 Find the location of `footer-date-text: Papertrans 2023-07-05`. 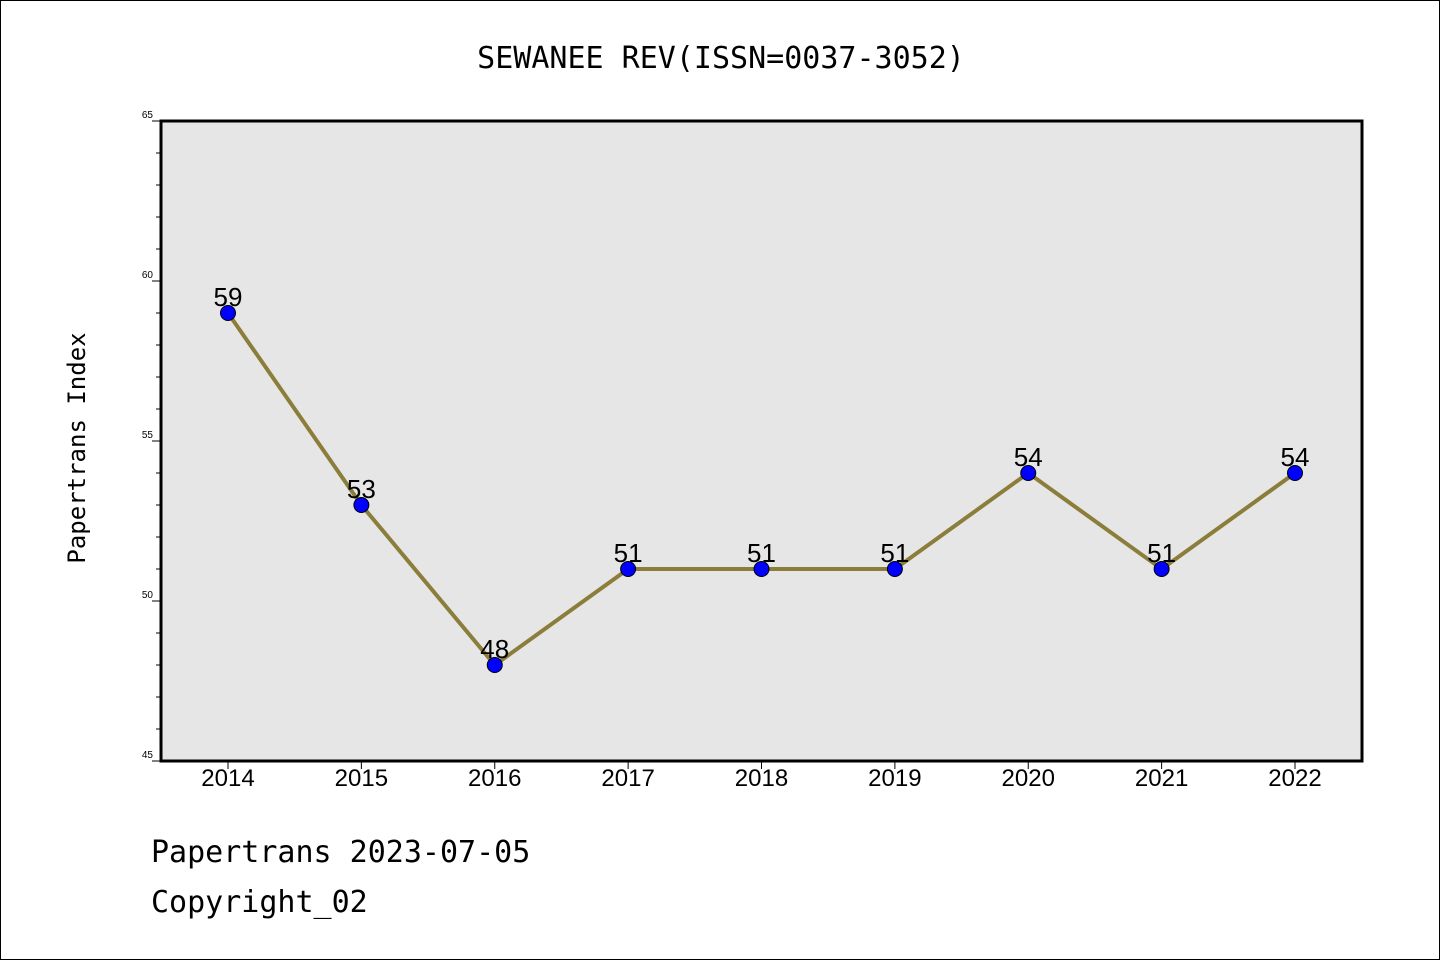

footer-date-text: Papertrans 2023-07-05 is located at coordinates (341, 852).